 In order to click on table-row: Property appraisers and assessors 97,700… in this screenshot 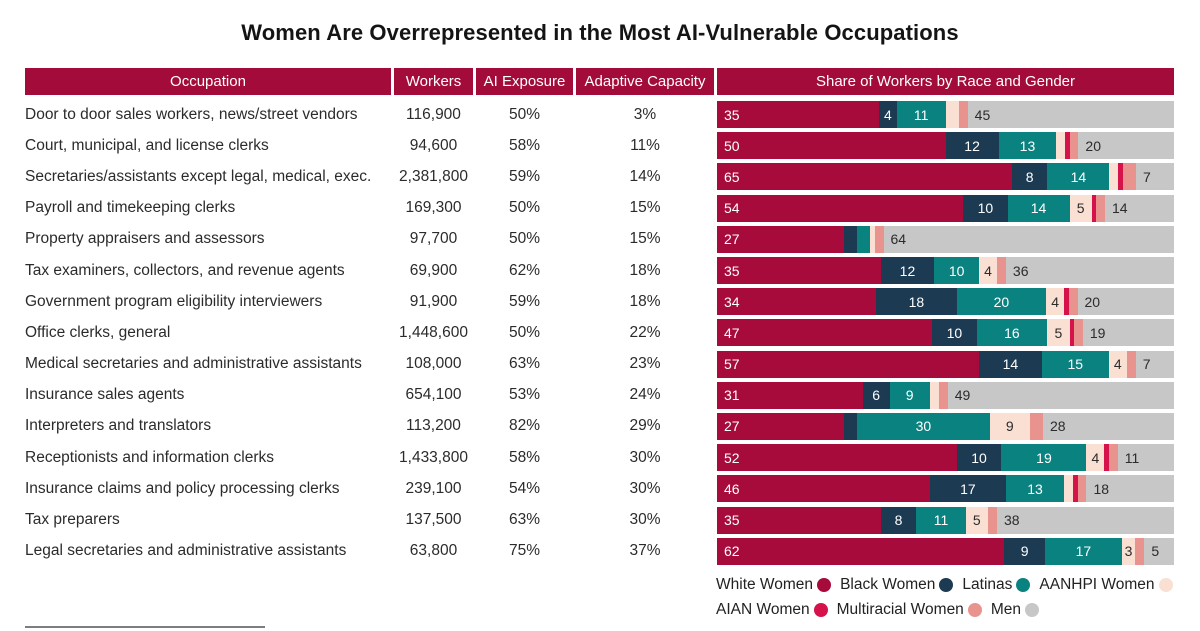, I will do `click(600, 239)`.